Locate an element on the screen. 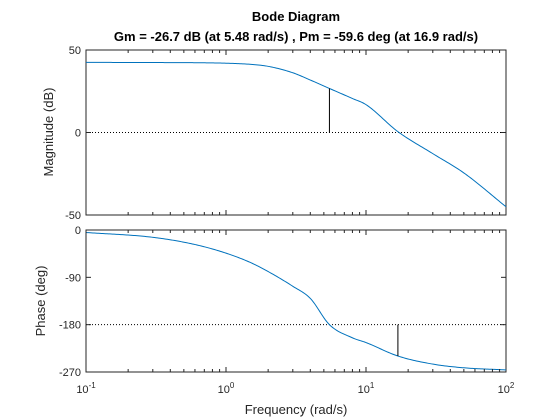 The height and width of the screenshot is (420, 560). x-tick-label: 10² is located at coordinates (506, 388).